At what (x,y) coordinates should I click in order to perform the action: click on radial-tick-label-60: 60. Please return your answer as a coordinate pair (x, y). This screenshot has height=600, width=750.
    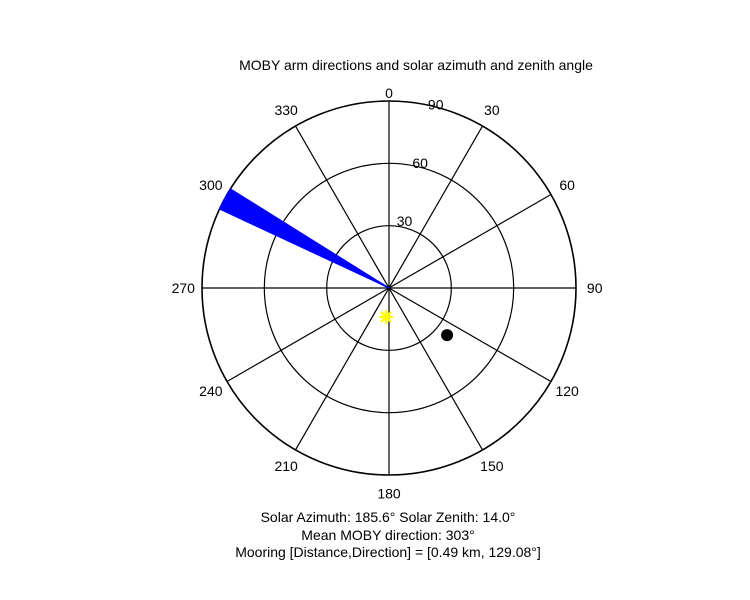
    Looking at the image, I should click on (420, 163).